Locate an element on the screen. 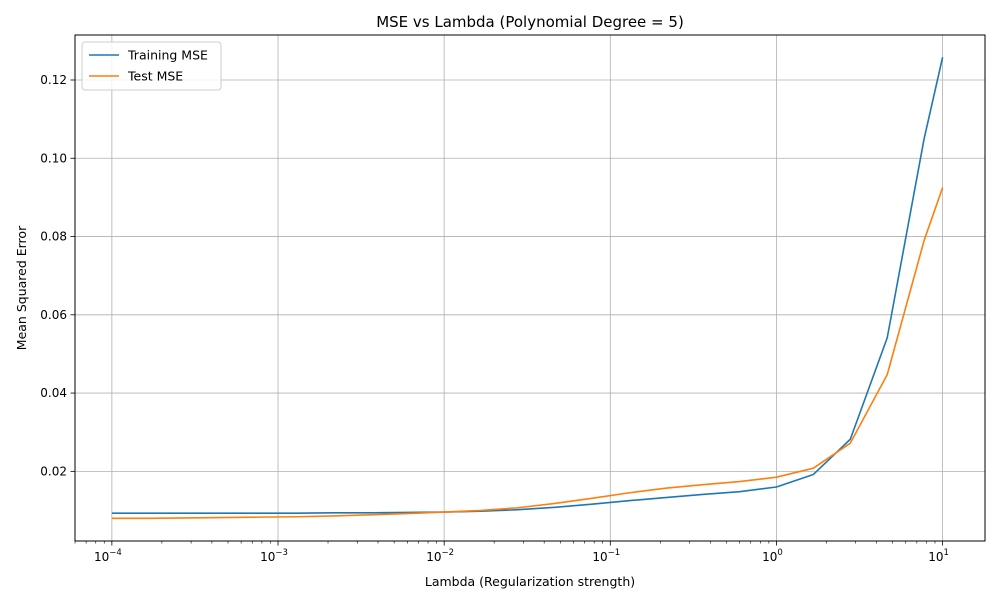  x-tick-label: 10⁰ is located at coordinates (772, 556).